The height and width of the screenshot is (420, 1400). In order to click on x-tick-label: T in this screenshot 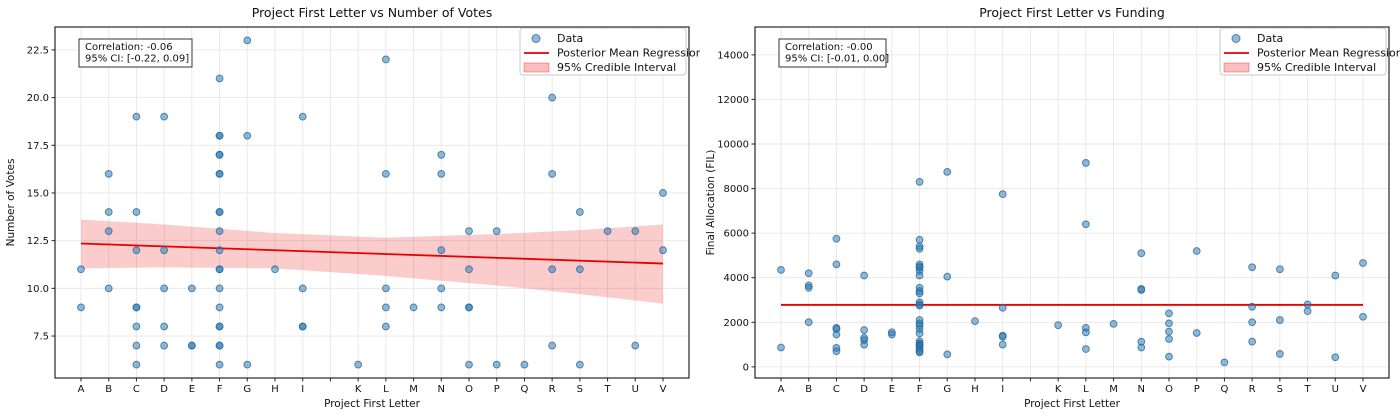, I will do `click(1308, 389)`.